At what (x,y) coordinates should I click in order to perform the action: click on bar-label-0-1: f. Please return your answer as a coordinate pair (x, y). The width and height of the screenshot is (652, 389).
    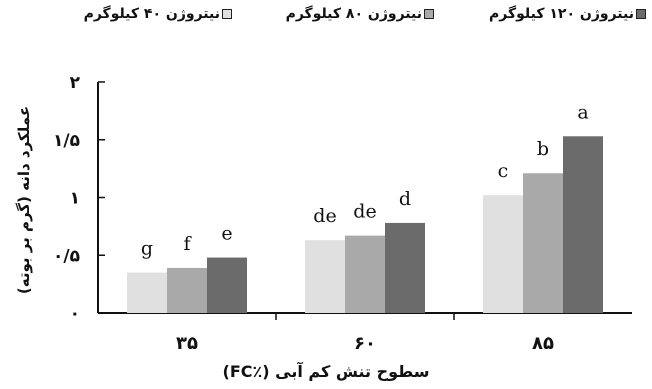
    Looking at the image, I should click on (187, 244).